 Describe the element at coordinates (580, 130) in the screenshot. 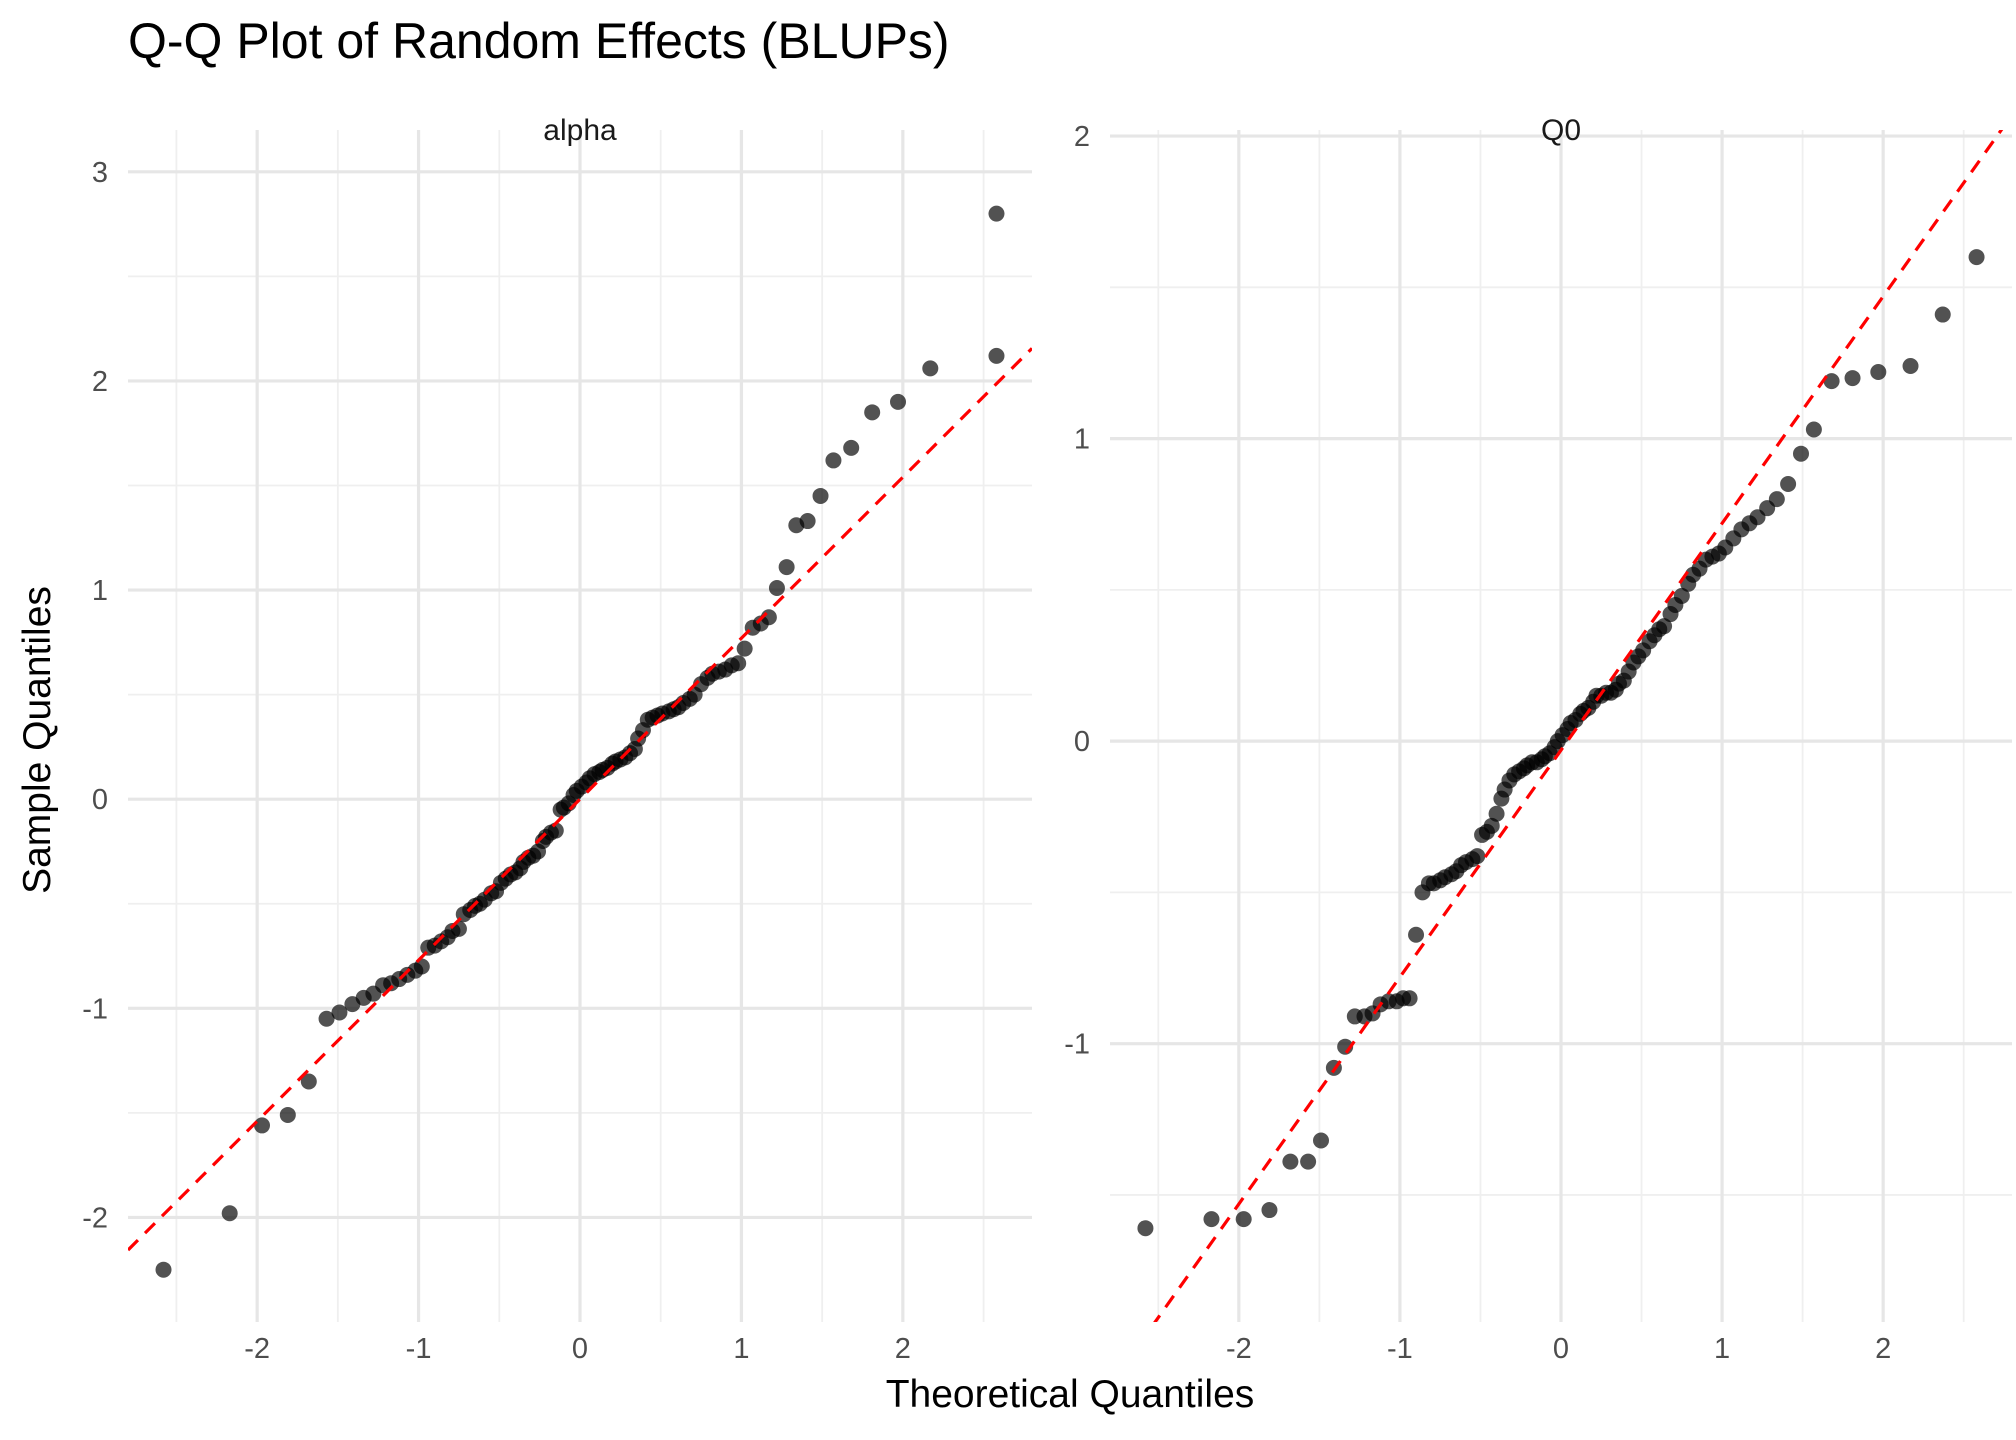

I see `strip-label-alpha: alpha` at that location.